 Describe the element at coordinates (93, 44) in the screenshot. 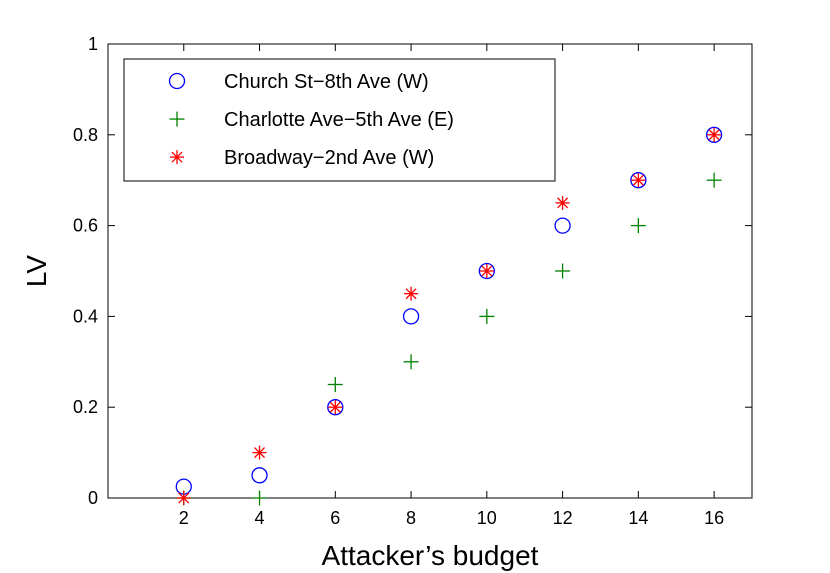

I see `y-tick-label: 1` at that location.